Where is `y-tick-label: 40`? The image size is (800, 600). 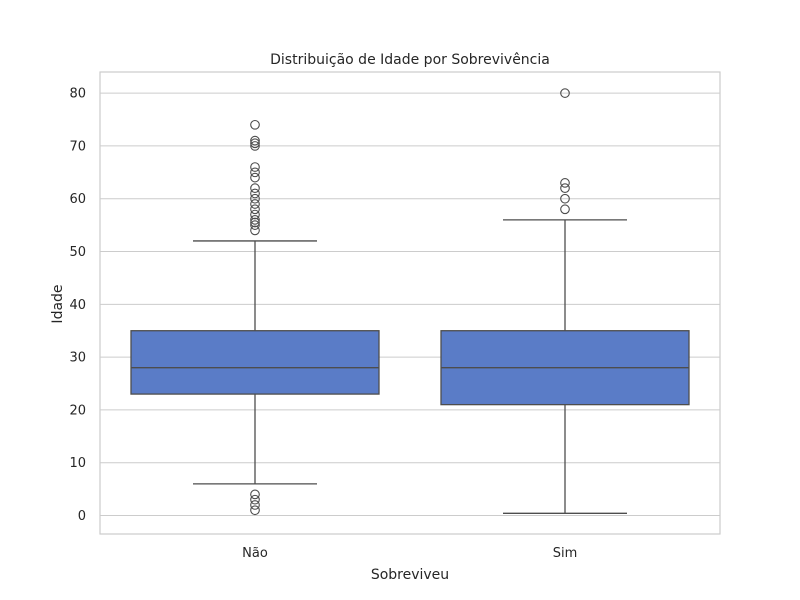 y-tick-label: 40 is located at coordinates (77, 305).